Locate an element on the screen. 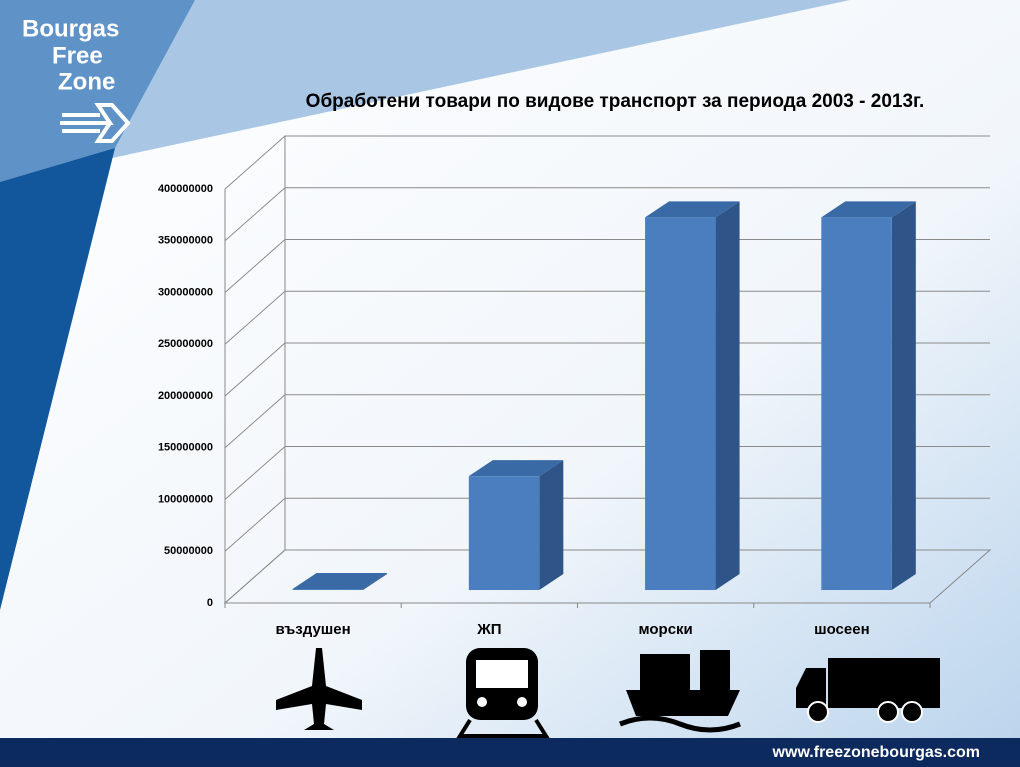 The height and width of the screenshot is (767, 1020). y-tick-label: 150000000 is located at coordinates (185, 448).